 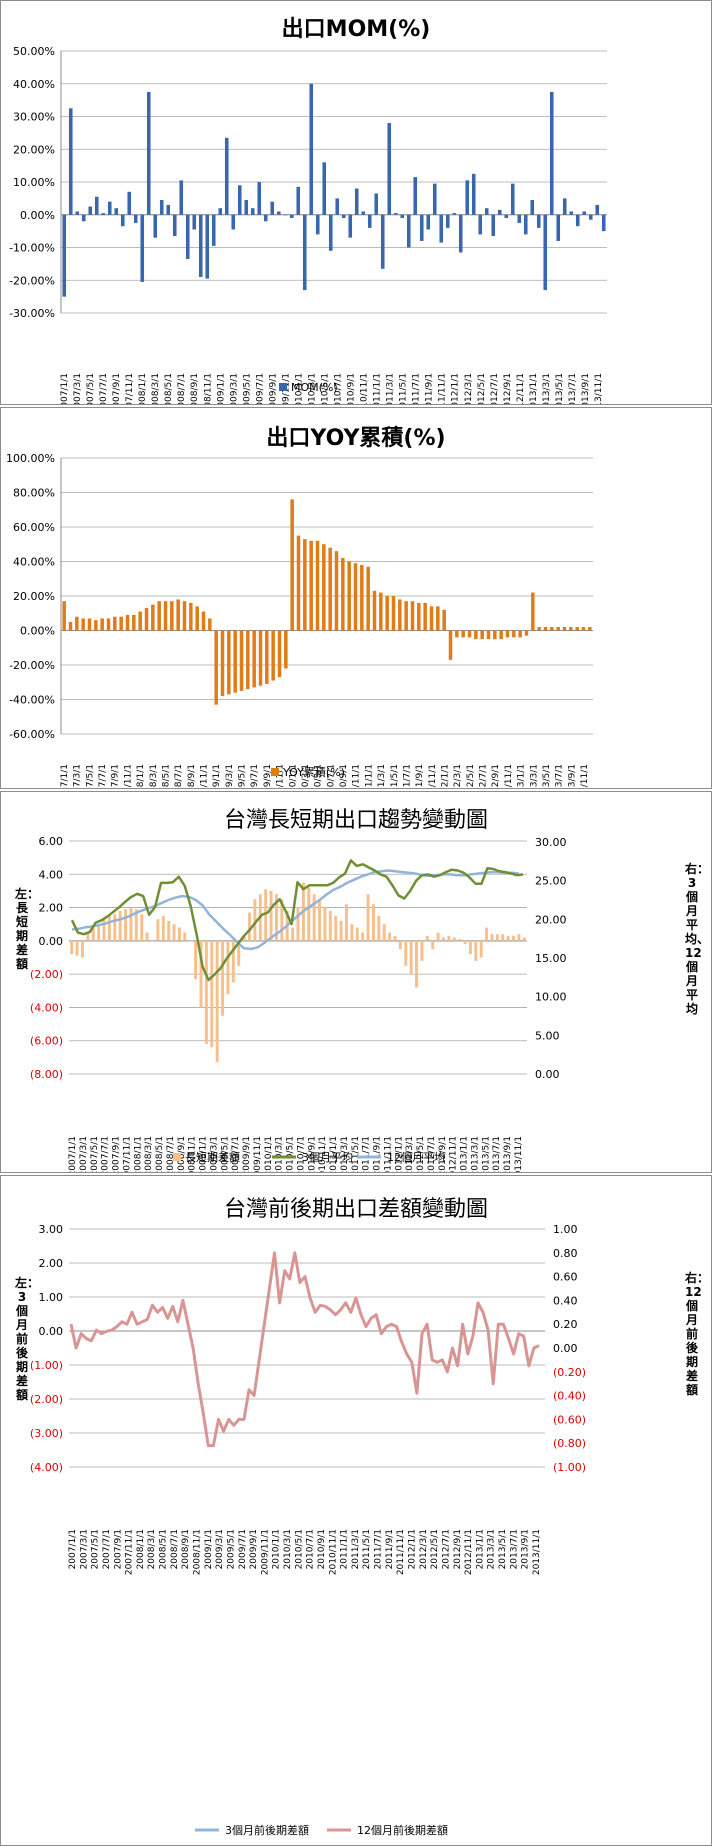 I want to click on x-tick-label: 2012/9/1, so click(x=496, y=776).